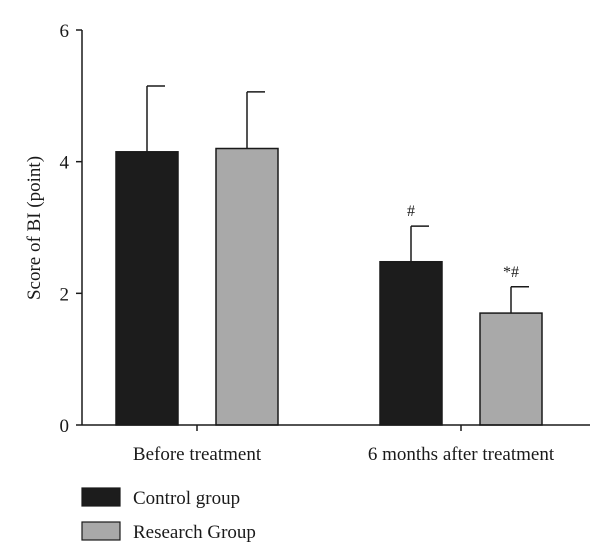 This screenshot has width=600, height=560. Describe the element at coordinates (411, 211) in the screenshot. I see `significance-marker: #` at that location.